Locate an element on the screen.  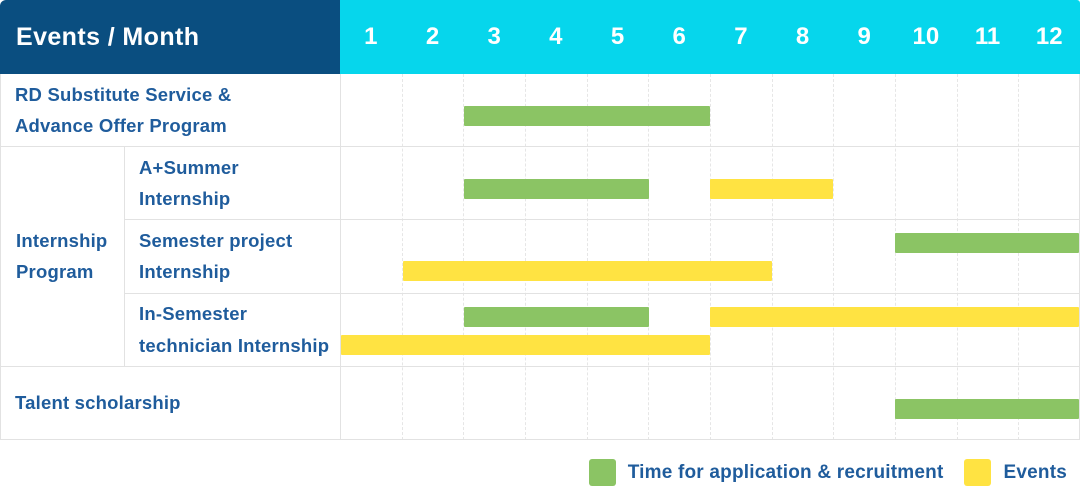
row-label-cell: In-Semester technician Internship is located at coordinates (233, 330).